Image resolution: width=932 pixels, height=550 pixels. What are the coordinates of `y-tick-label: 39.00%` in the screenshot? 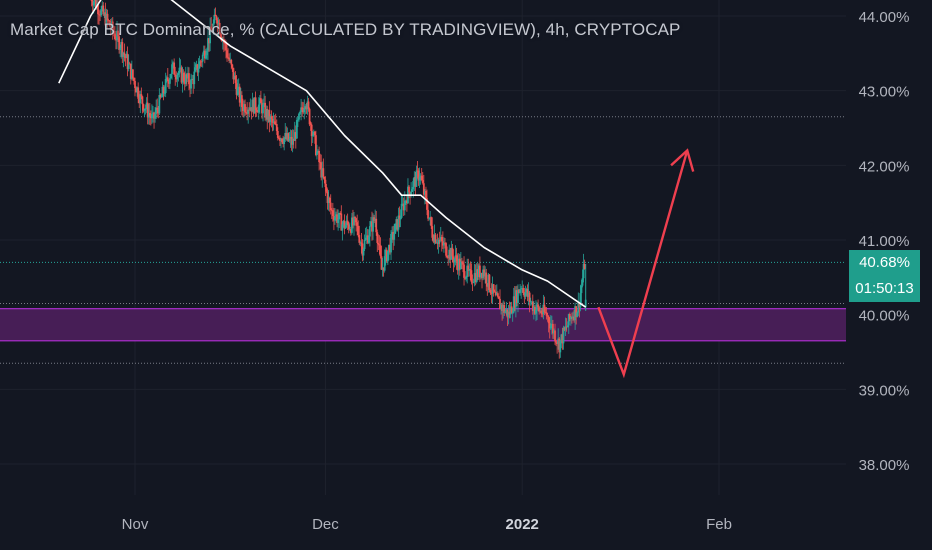 It's located at (884, 390).